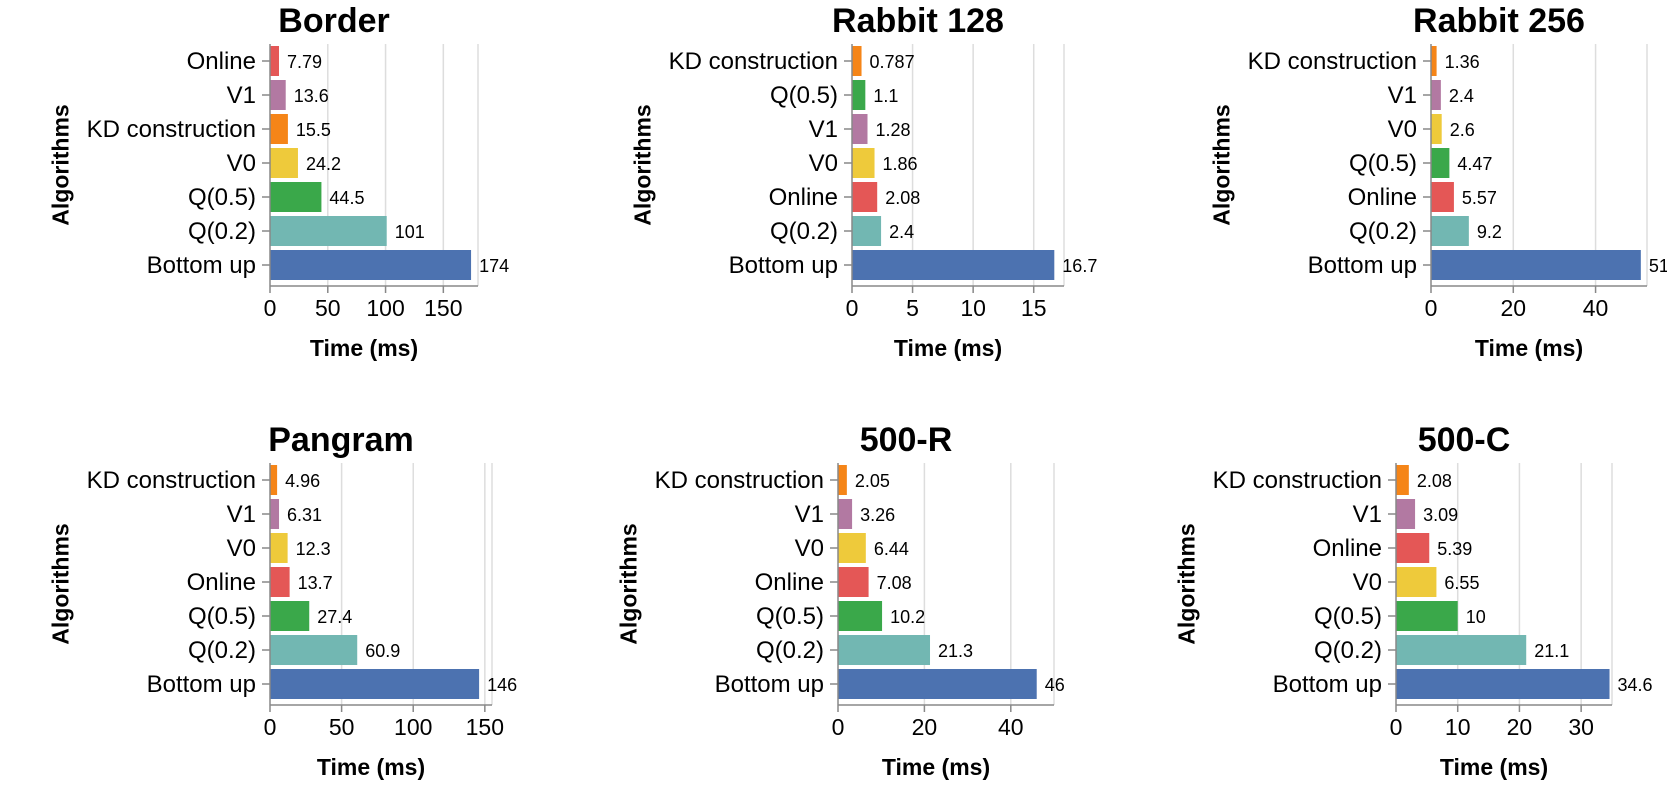  Describe the element at coordinates (385, 308) in the screenshot. I see `x-tick-label: 100` at that location.